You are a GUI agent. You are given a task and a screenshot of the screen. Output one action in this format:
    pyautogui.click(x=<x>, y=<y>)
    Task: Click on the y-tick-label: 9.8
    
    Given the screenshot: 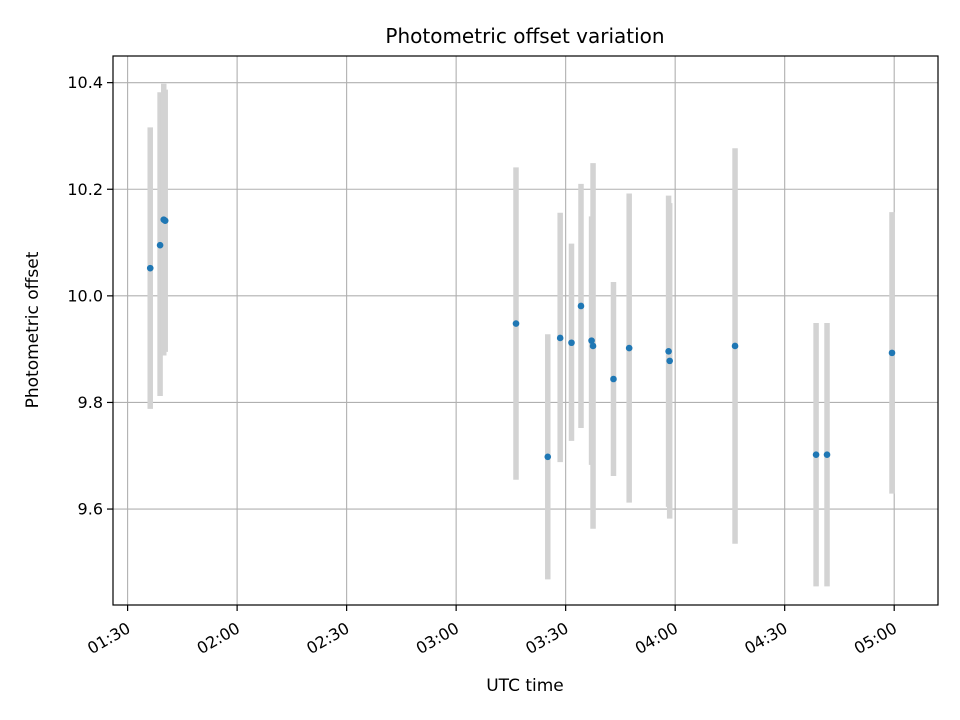 What is the action you would take?
    pyautogui.click(x=90, y=402)
    